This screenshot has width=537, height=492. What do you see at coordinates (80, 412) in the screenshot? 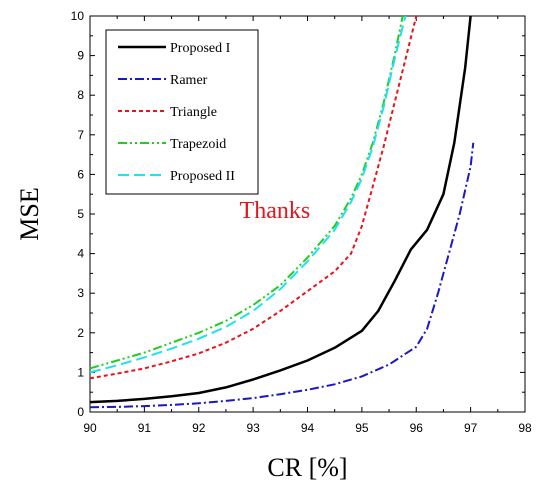
I see `y-tick-label: 0` at bounding box center [80, 412].